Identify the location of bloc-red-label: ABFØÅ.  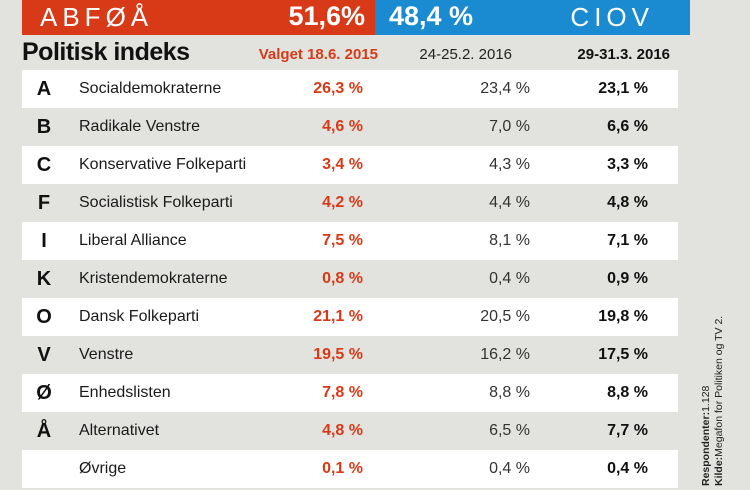
(97, 17).